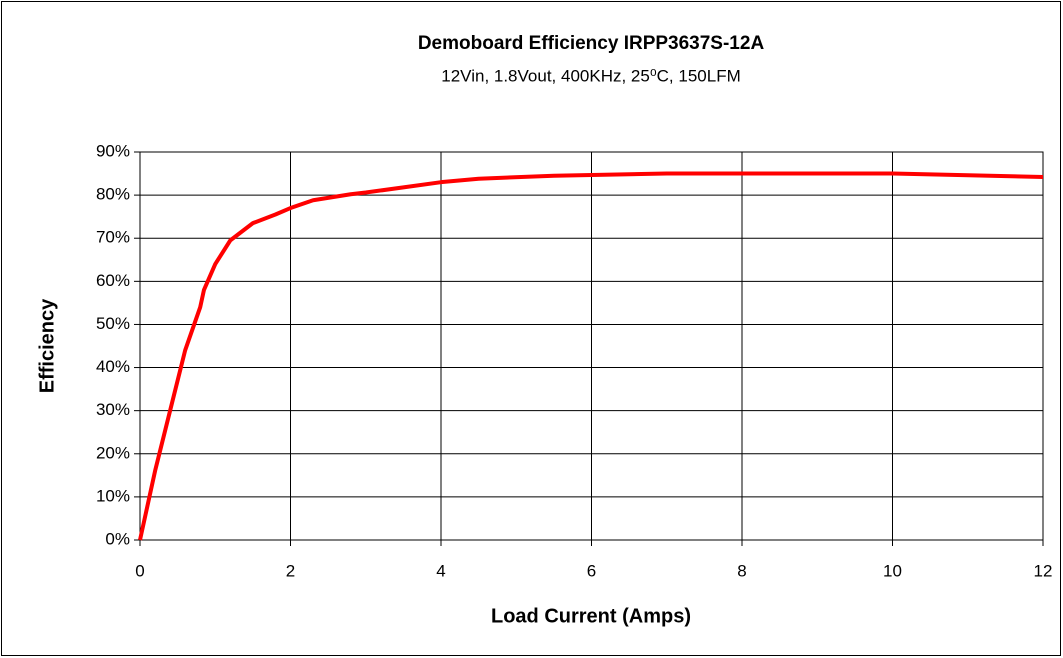  I want to click on chart-title: Demoboard Efficiency IRPP3637S-12A, so click(591, 43).